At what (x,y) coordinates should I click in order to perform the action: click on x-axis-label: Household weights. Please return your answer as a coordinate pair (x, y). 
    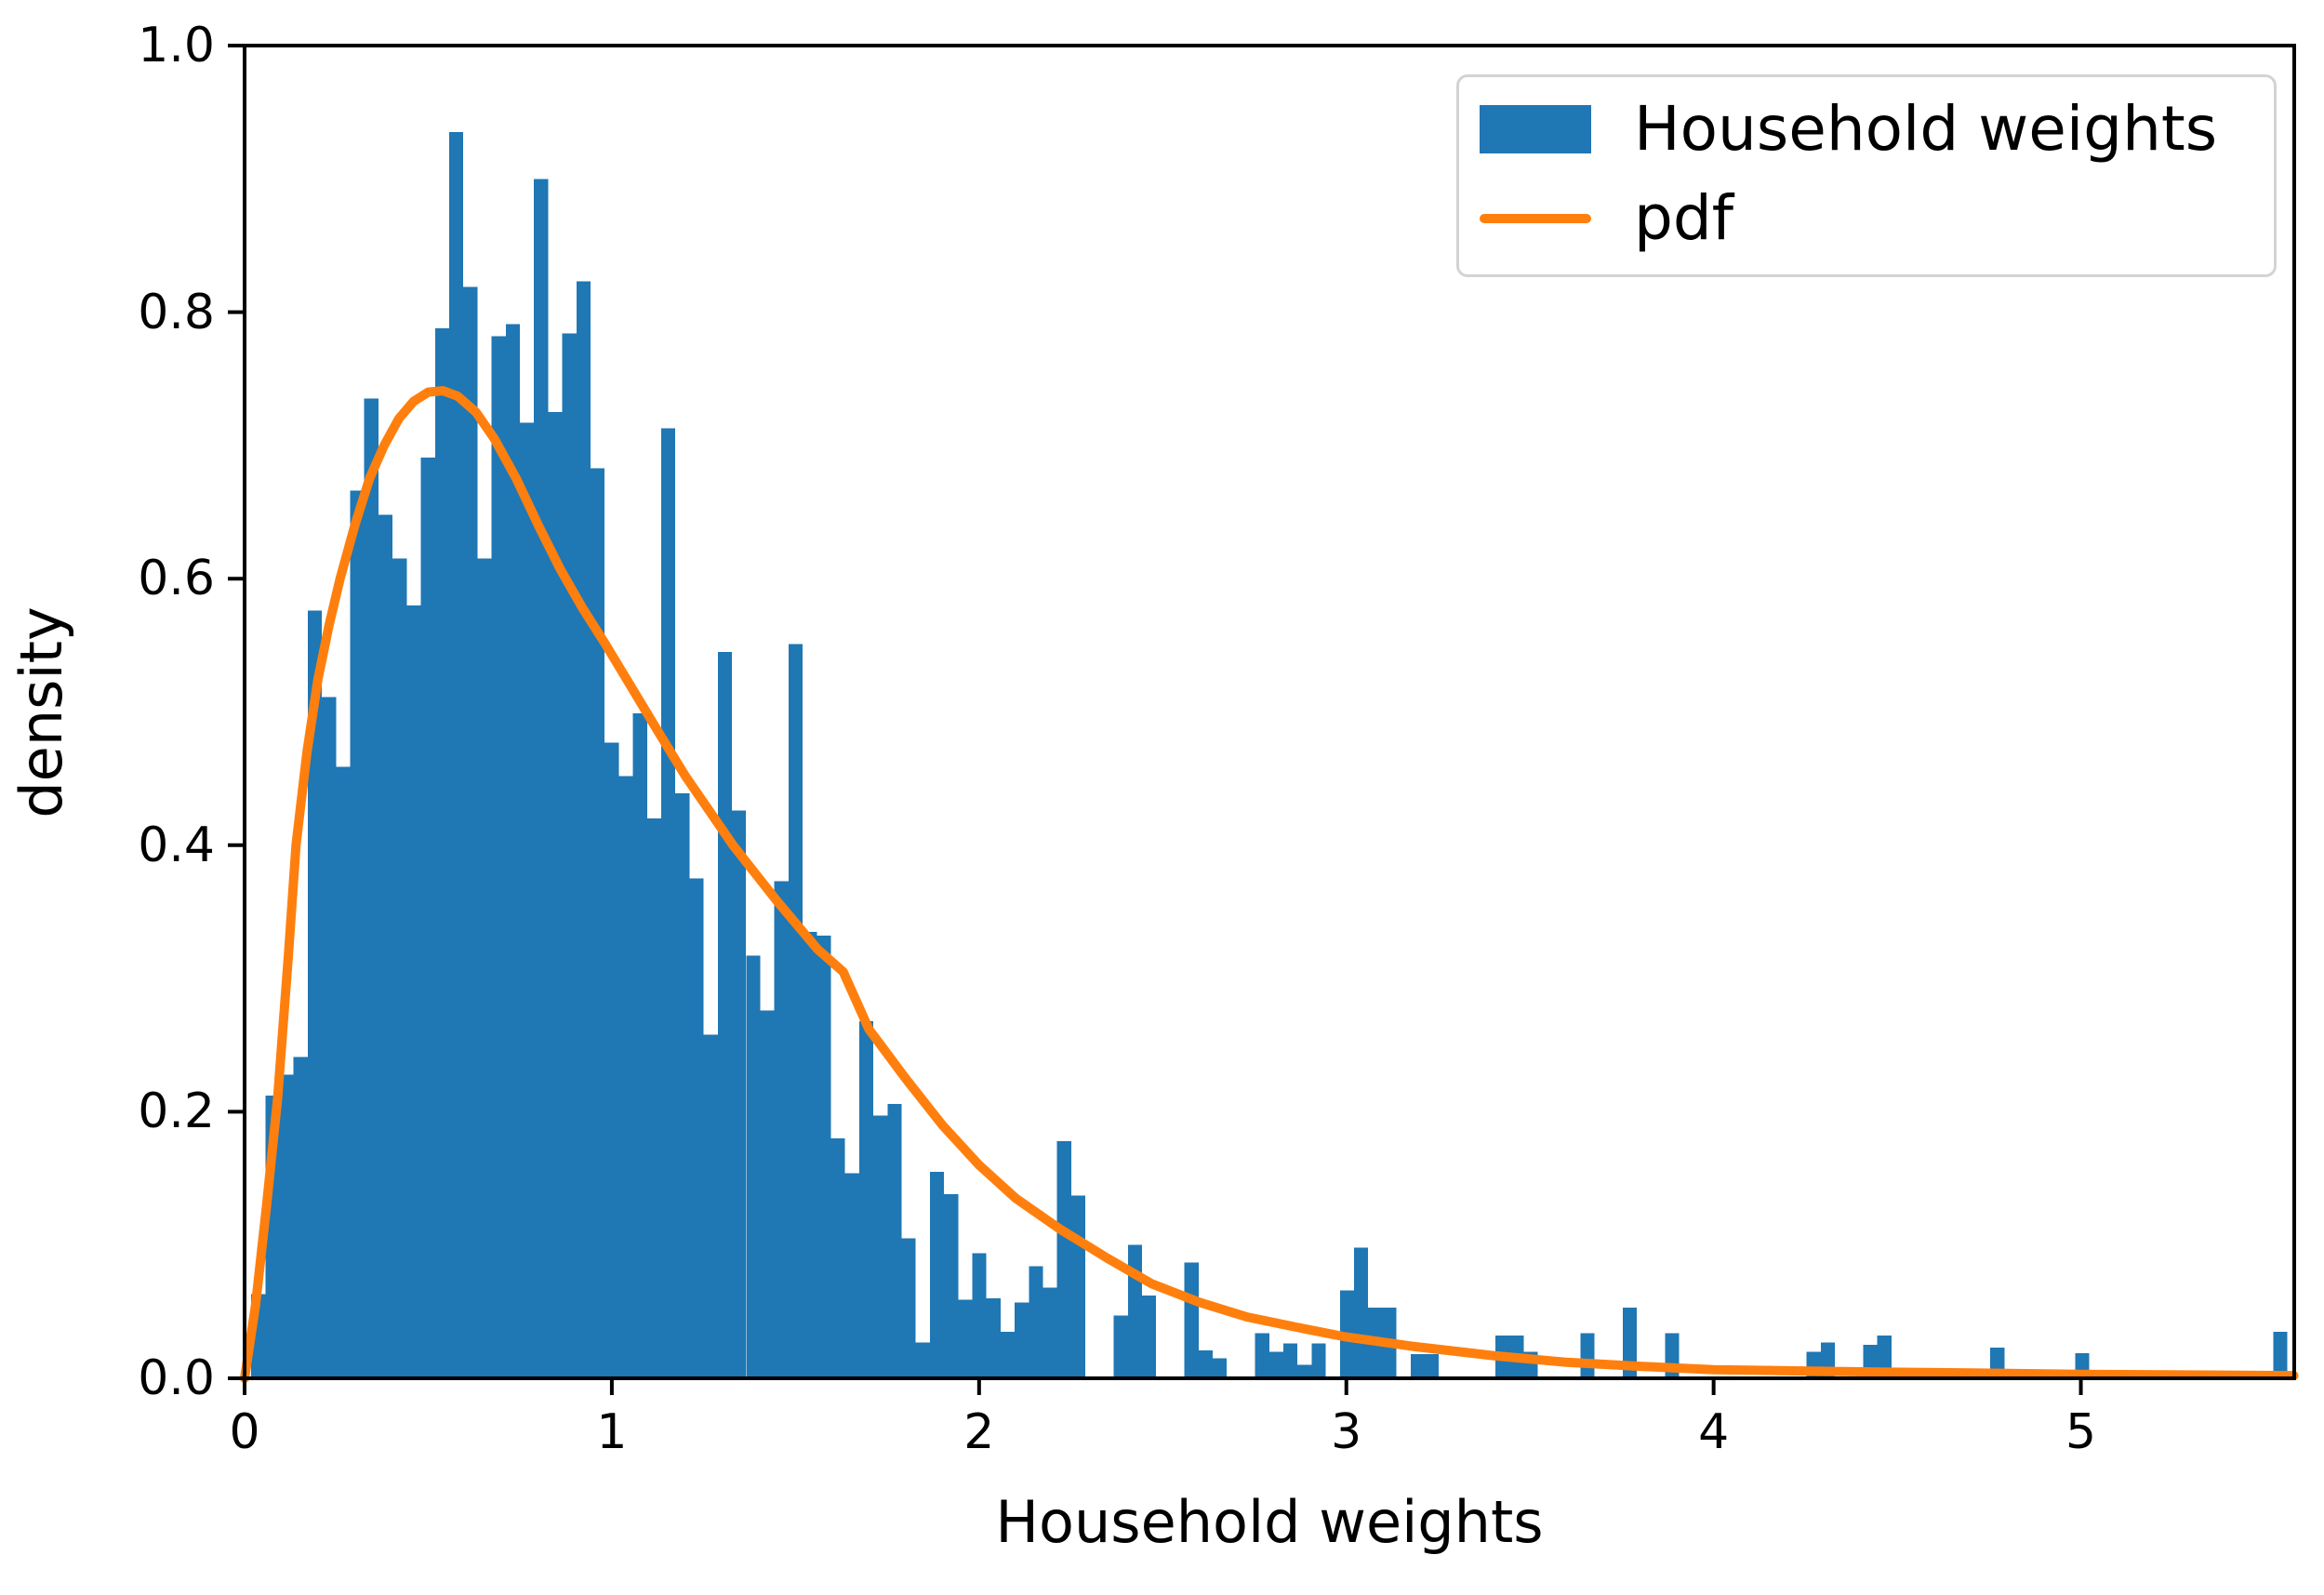
    Looking at the image, I should click on (1269, 1522).